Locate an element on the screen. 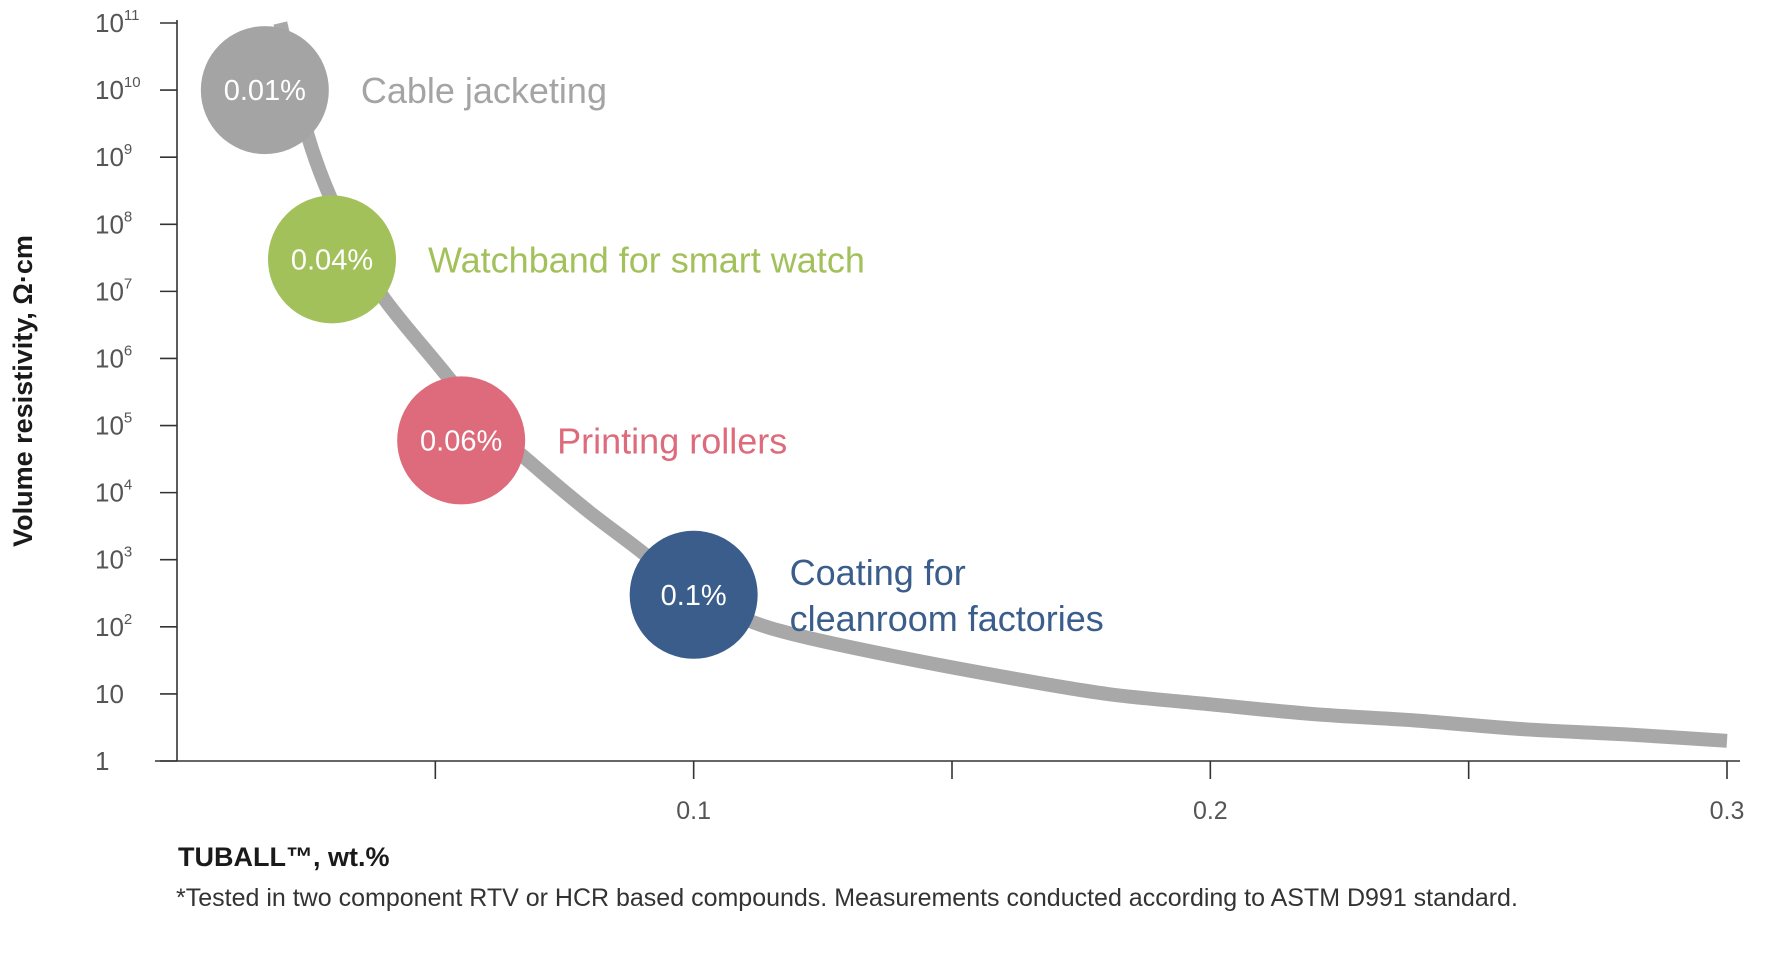 The width and height of the screenshot is (1776, 958). y-tick-label: 10⁶ is located at coordinates (113, 357).